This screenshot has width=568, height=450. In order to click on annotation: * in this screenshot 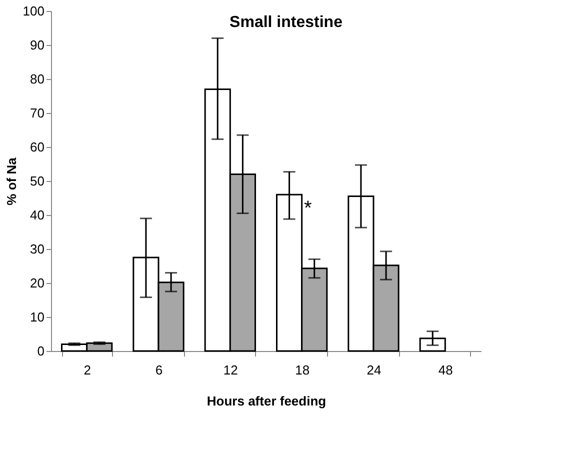, I will do `click(308, 209)`.